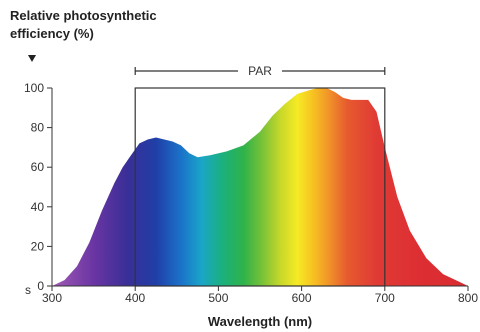 This screenshot has height=332, width=480. What do you see at coordinates (135, 298) in the screenshot?
I see `x-tick-label: 400` at bounding box center [135, 298].